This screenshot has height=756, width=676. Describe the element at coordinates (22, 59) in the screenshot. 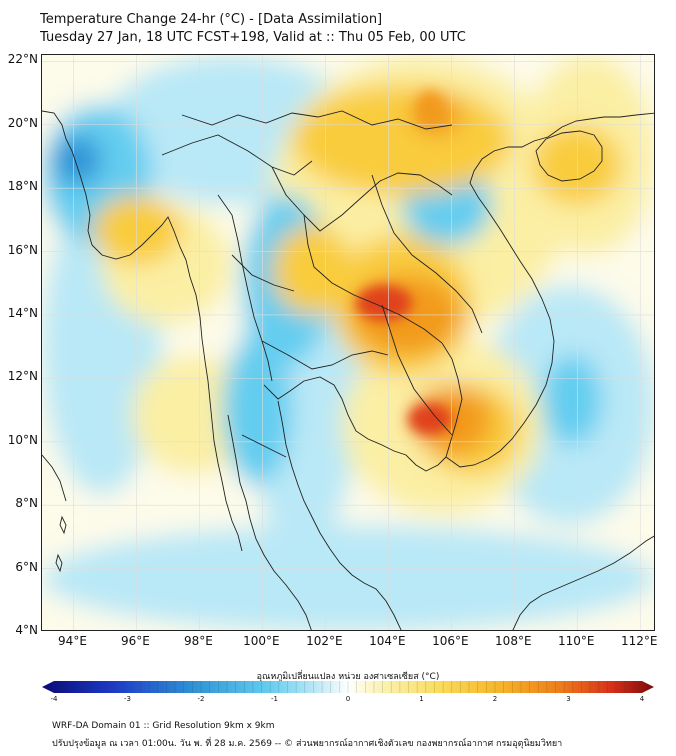

I see `latitude-label: 22°N` at that location.